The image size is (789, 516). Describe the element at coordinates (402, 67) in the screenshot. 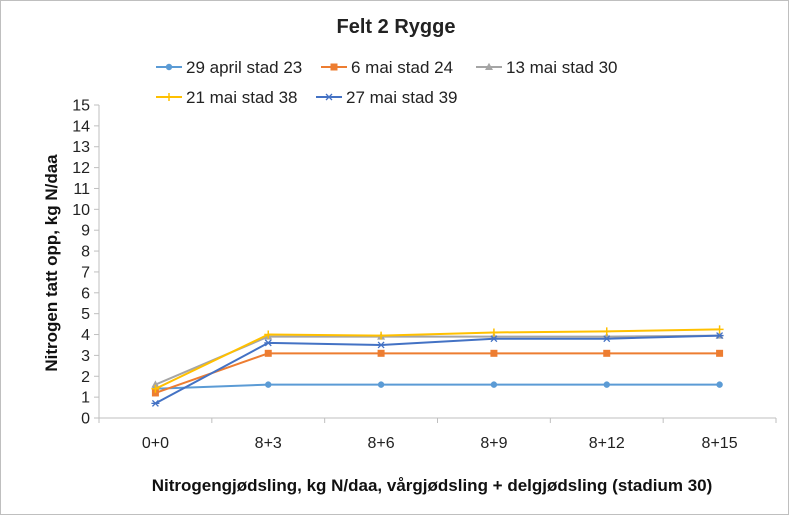

I see `legend-label-2: 6 mai stad 24` at that location.